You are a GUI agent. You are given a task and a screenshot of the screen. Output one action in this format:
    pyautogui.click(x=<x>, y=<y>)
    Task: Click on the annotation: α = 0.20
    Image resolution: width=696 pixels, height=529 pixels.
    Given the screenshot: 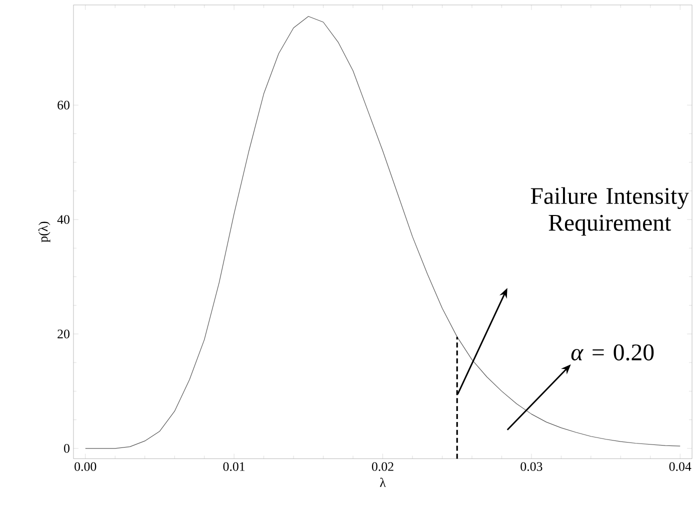 What is the action you would take?
    pyautogui.click(x=612, y=352)
    